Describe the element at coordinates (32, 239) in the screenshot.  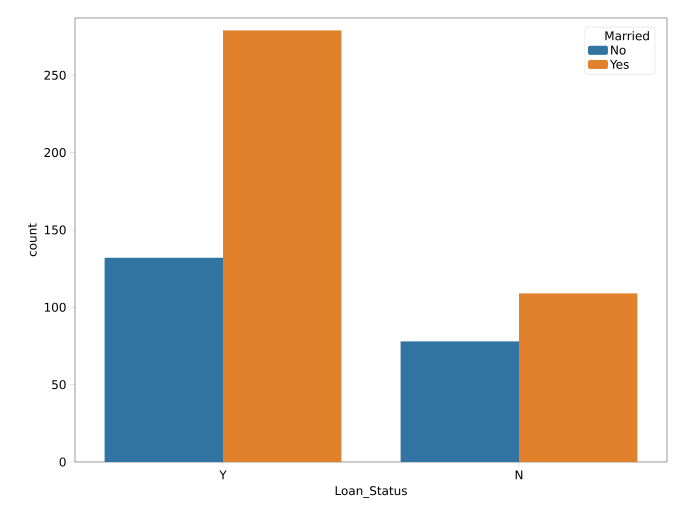
I see `y-axis-title: count` at that location.